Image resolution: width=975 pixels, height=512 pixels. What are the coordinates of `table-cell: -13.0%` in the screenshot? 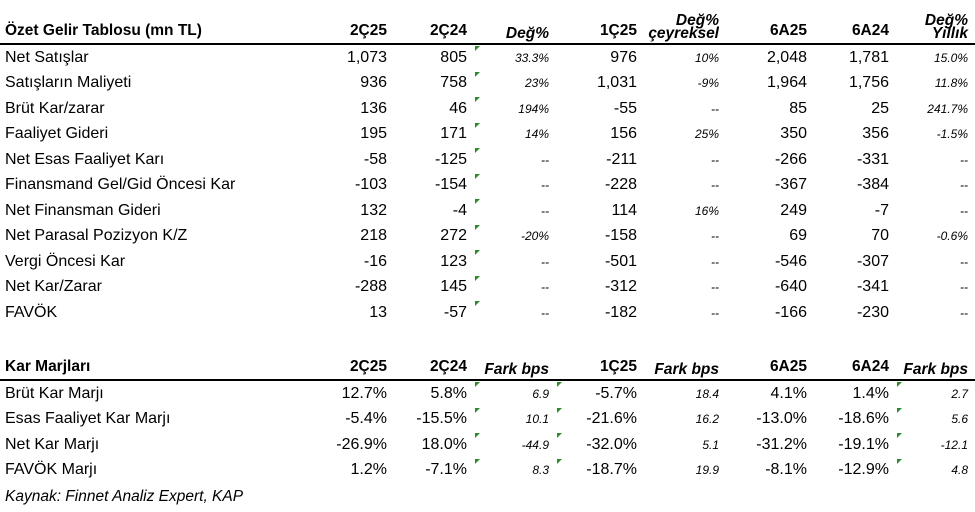 It's located at (781, 419).